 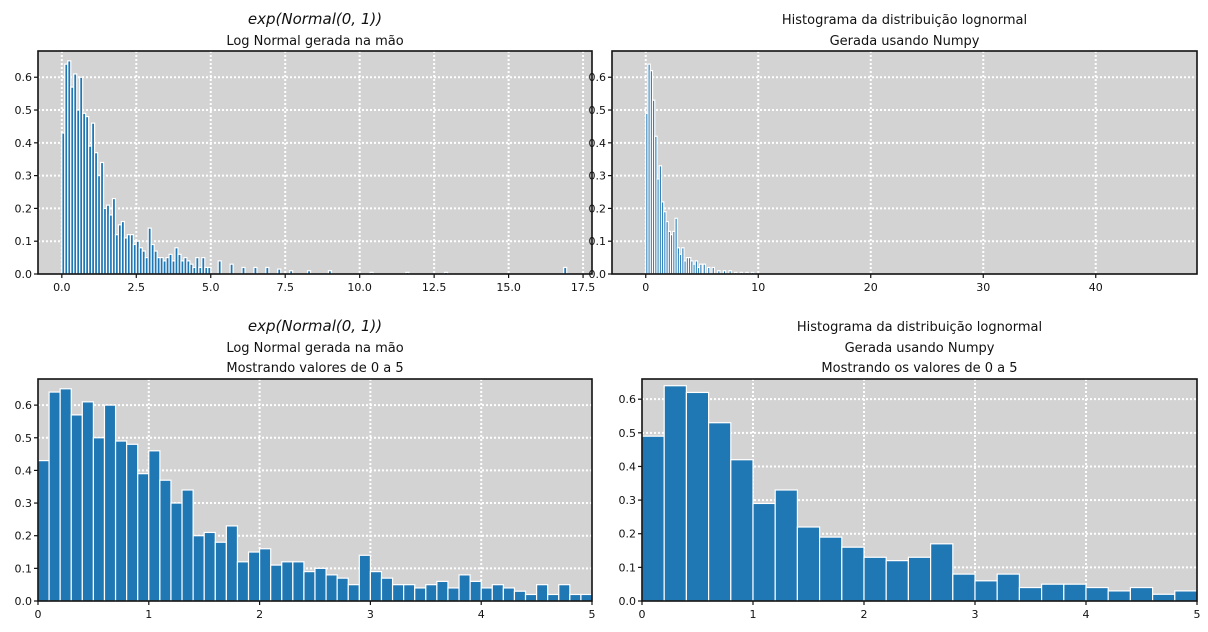 I want to click on x-tick-label: 2.5, so click(x=137, y=287).